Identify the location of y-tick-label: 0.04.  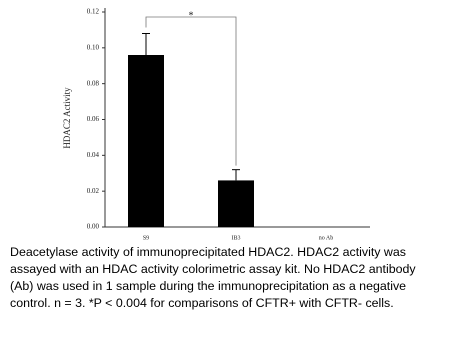
(93, 155).